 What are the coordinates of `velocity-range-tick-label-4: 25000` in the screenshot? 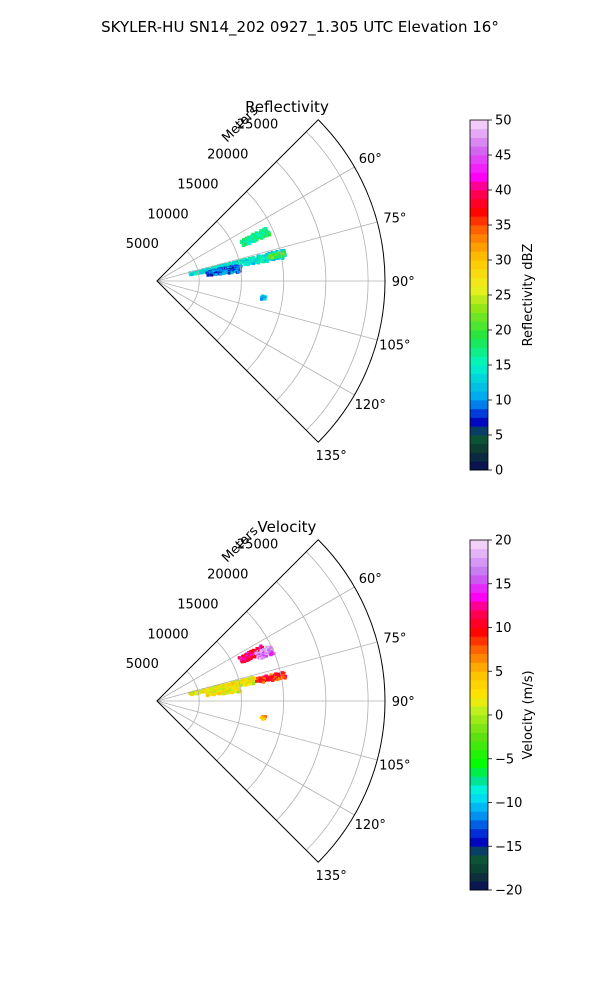 It's located at (257, 545).